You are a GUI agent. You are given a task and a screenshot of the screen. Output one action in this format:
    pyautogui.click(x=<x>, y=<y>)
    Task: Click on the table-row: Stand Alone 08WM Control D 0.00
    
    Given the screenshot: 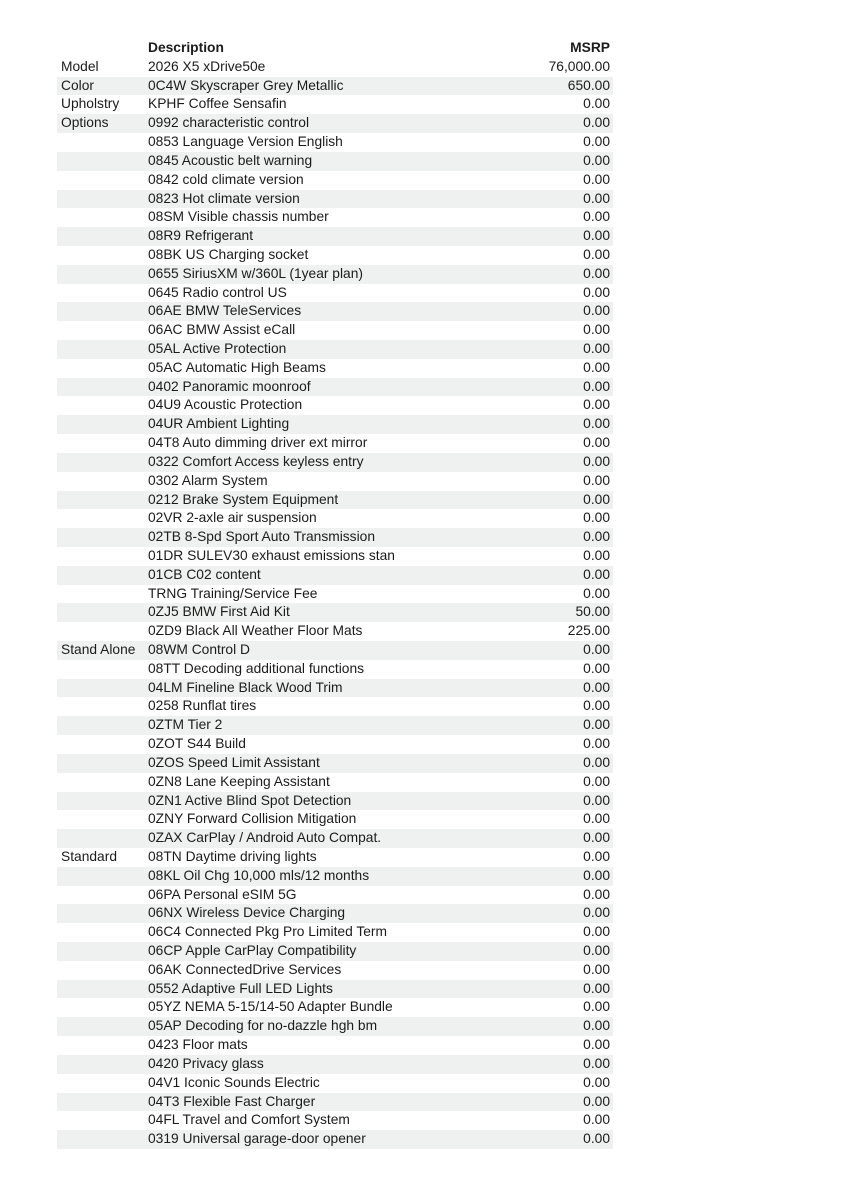 What is the action you would take?
    pyautogui.click(x=335, y=650)
    